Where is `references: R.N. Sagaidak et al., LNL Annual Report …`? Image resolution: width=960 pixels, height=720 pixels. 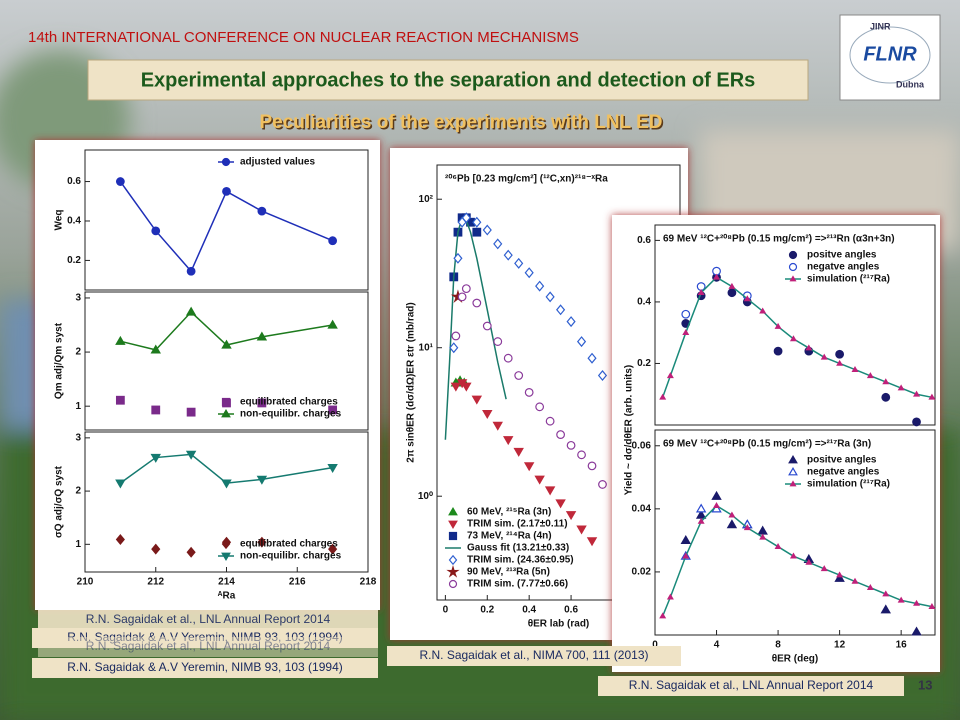 references: R.N. Sagaidak et al., LNL Annual Report … is located at coordinates (468, 653).